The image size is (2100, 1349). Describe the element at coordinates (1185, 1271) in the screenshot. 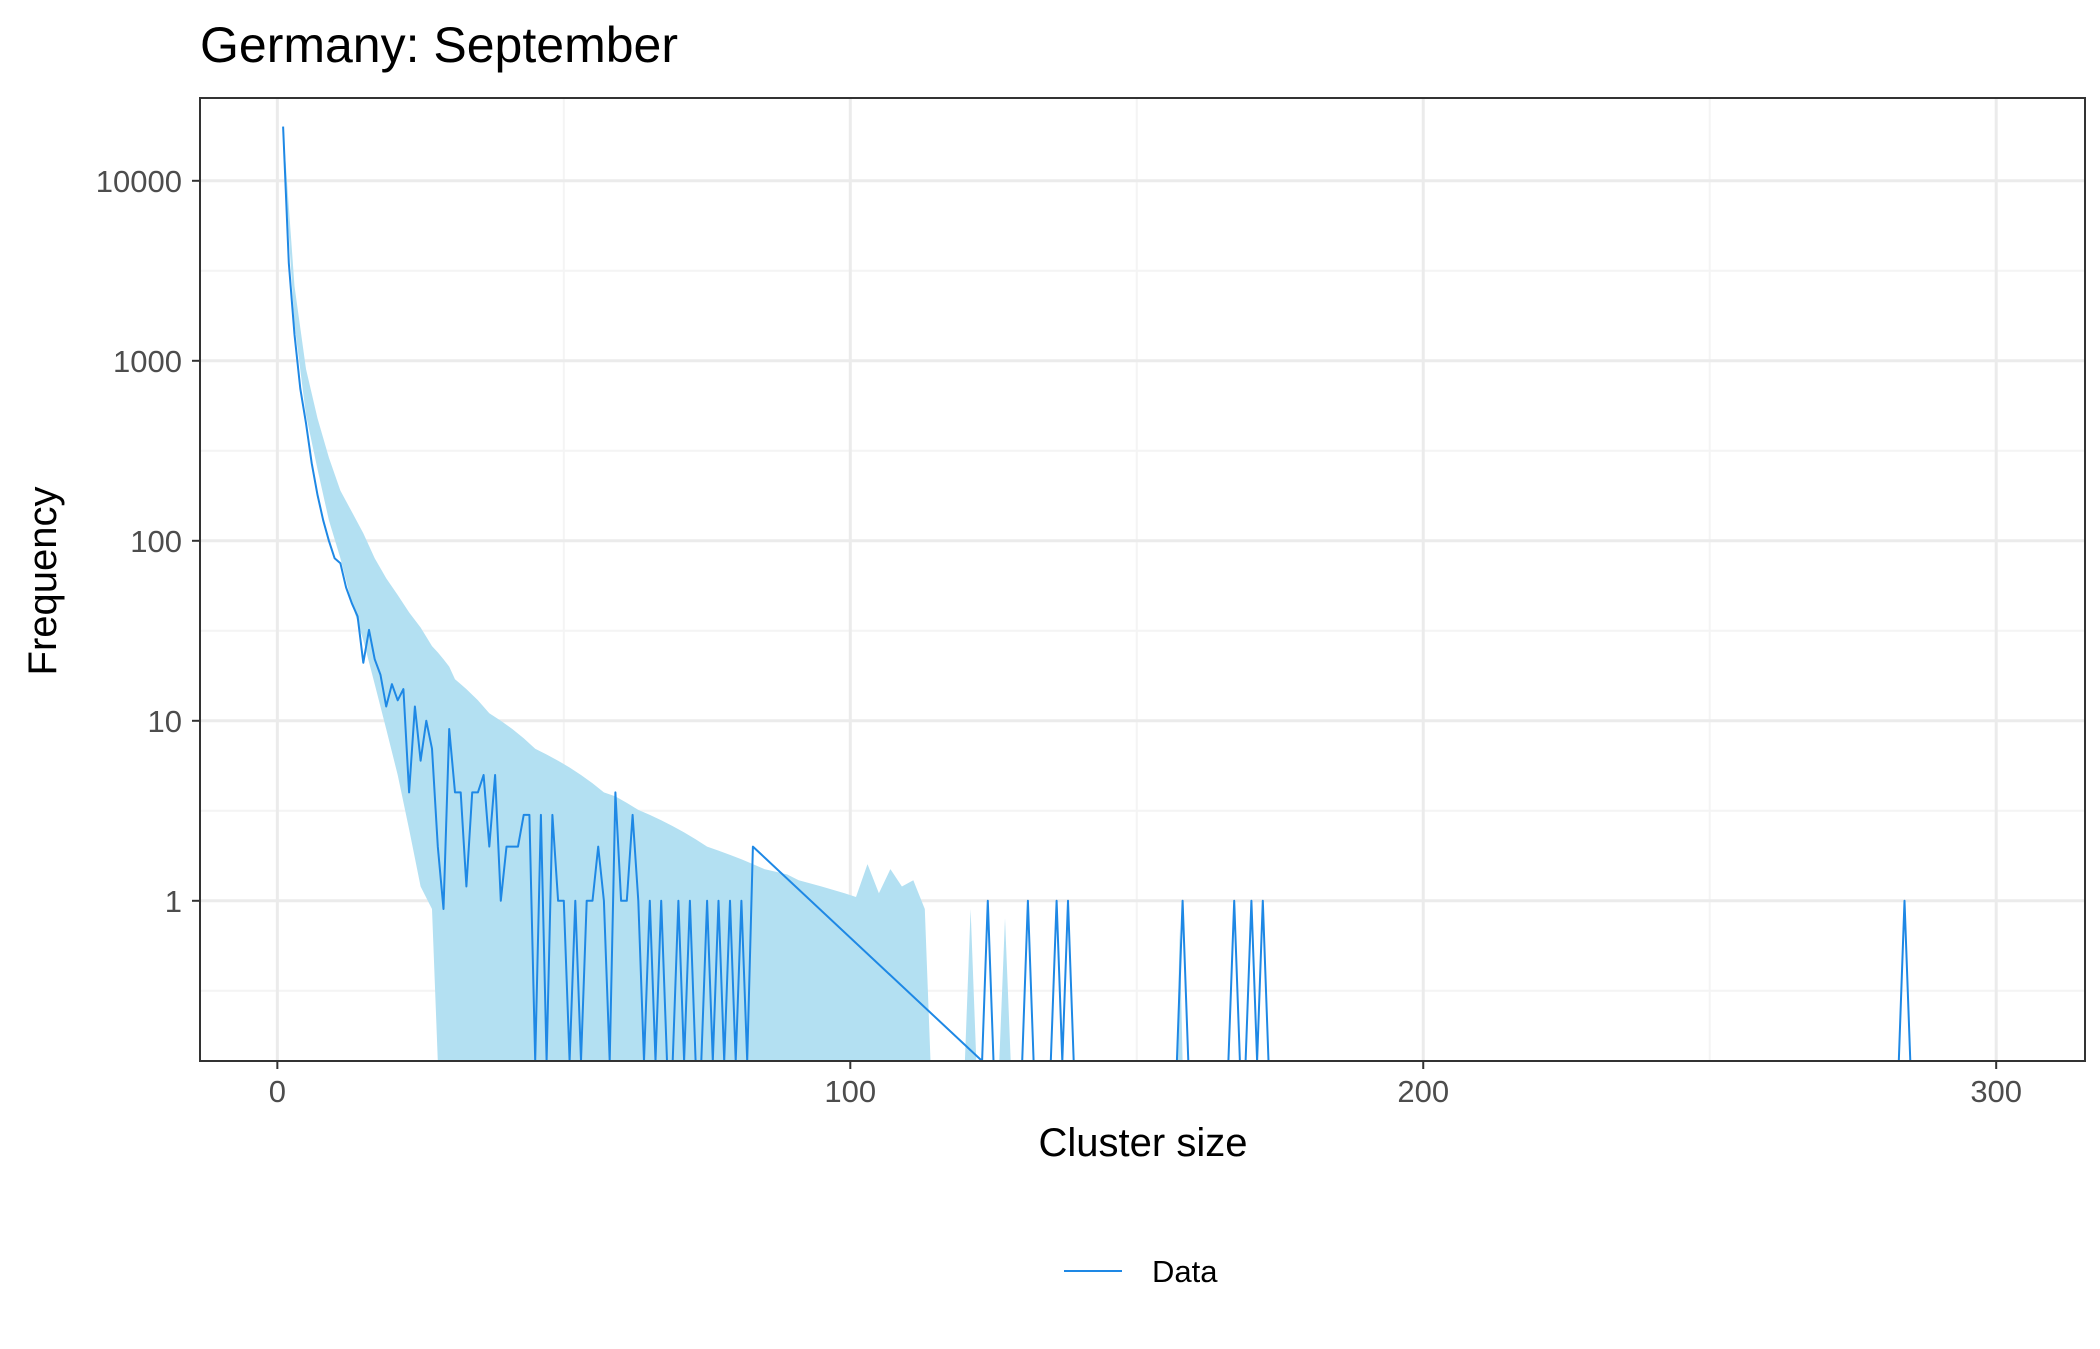

I see `legend-label: Data` at that location.